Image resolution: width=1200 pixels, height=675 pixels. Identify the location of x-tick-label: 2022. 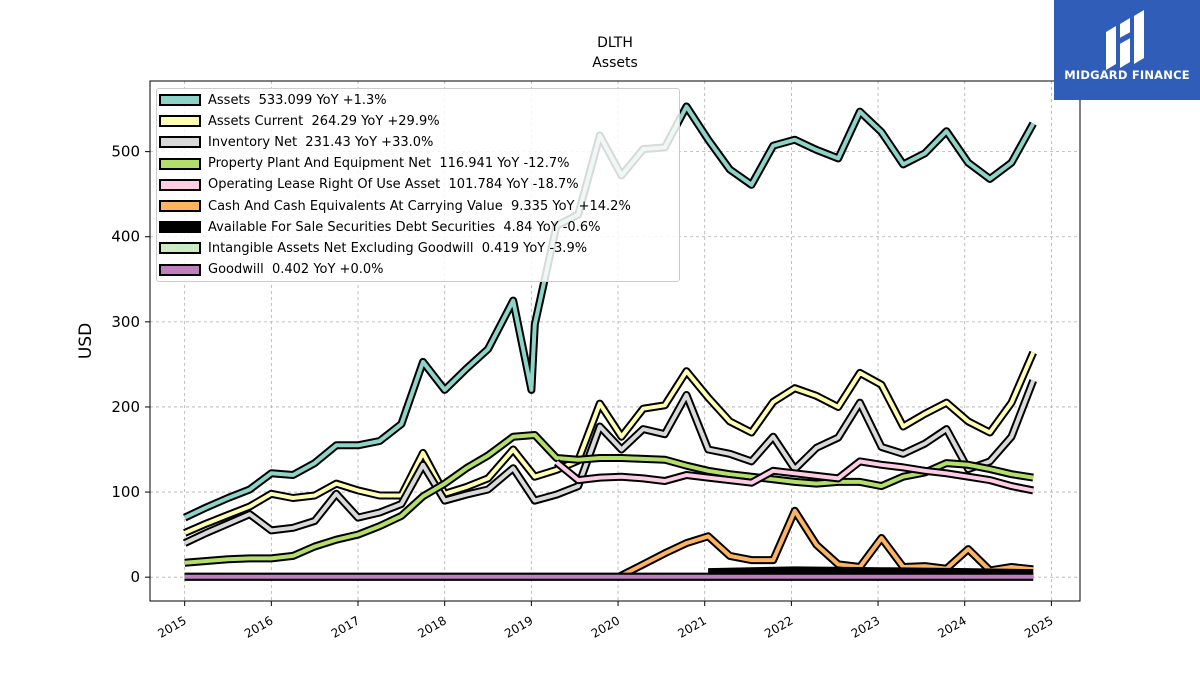
(778, 626).